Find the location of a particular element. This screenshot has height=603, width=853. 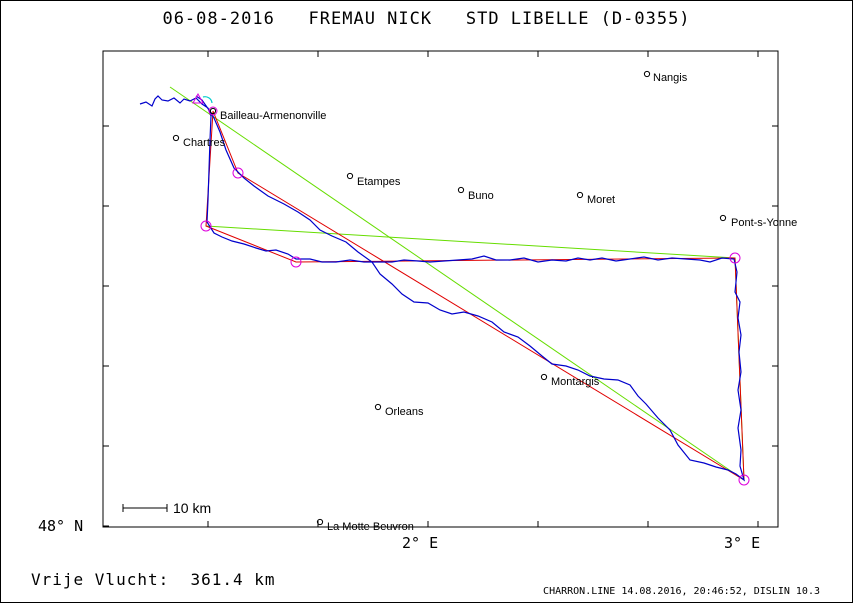

start-line is located at coordinates (207, 100).